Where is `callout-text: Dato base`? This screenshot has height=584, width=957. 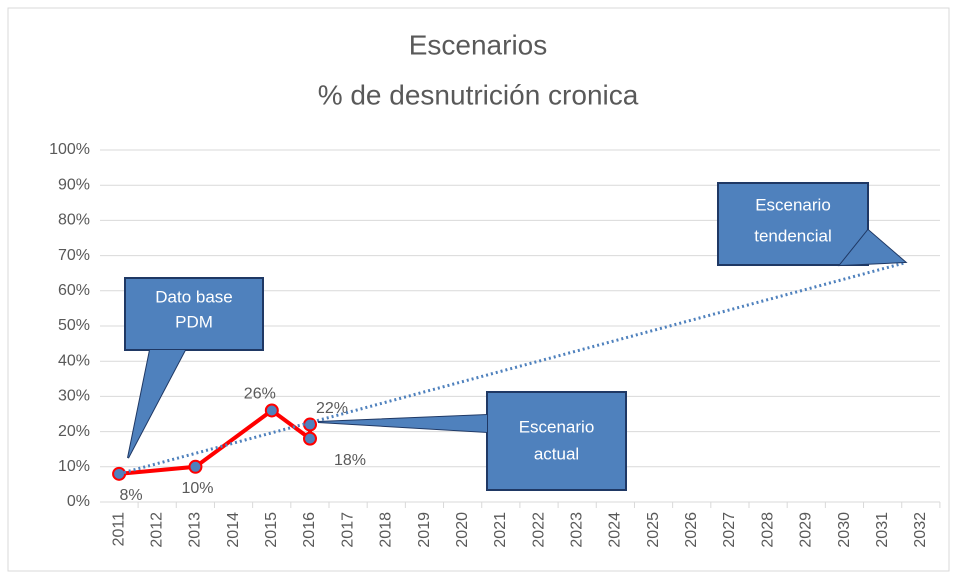 callout-text: Dato base is located at coordinates (194, 296).